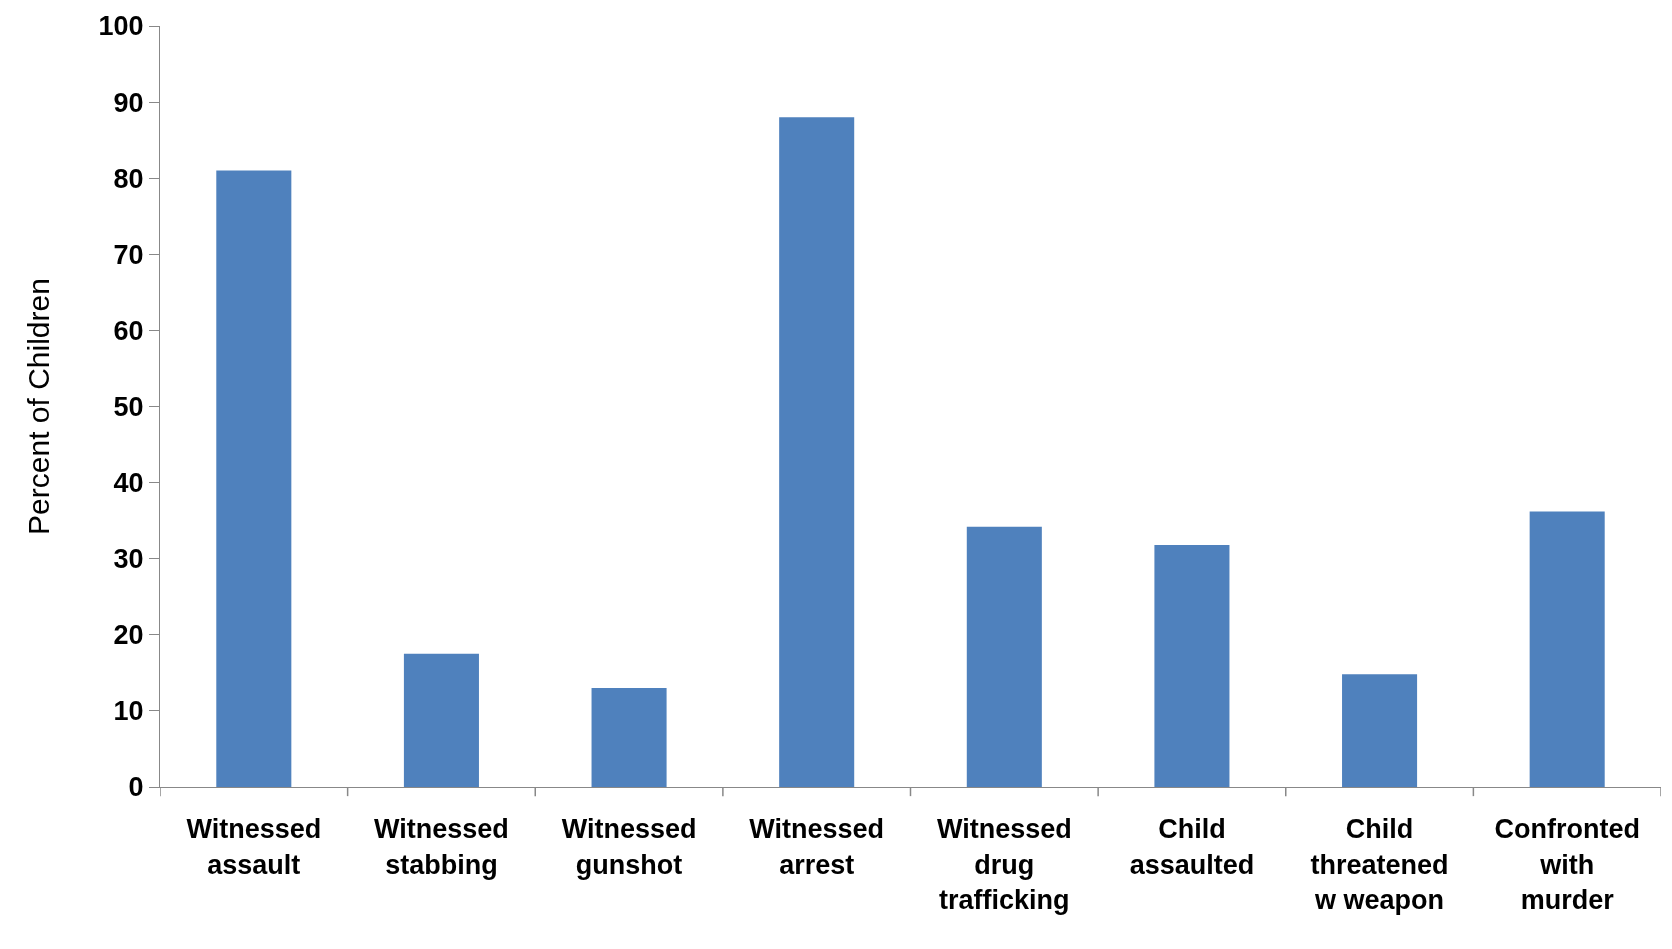  What do you see at coordinates (128, 711) in the screenshot?
I see `y-tick-label: 10` at bounding box center [128, 711].